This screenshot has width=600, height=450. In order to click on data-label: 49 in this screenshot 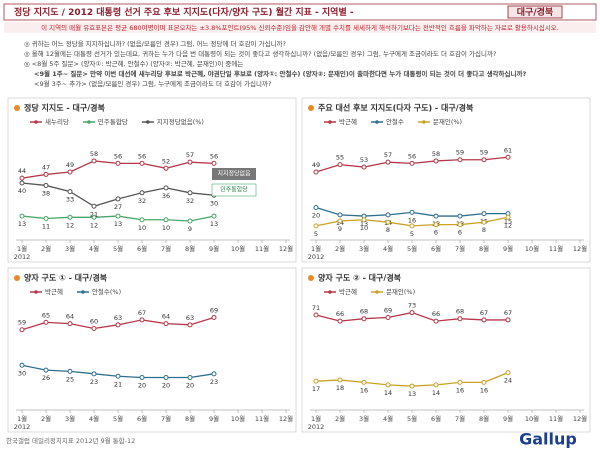, I will do `click(70, 165)`.